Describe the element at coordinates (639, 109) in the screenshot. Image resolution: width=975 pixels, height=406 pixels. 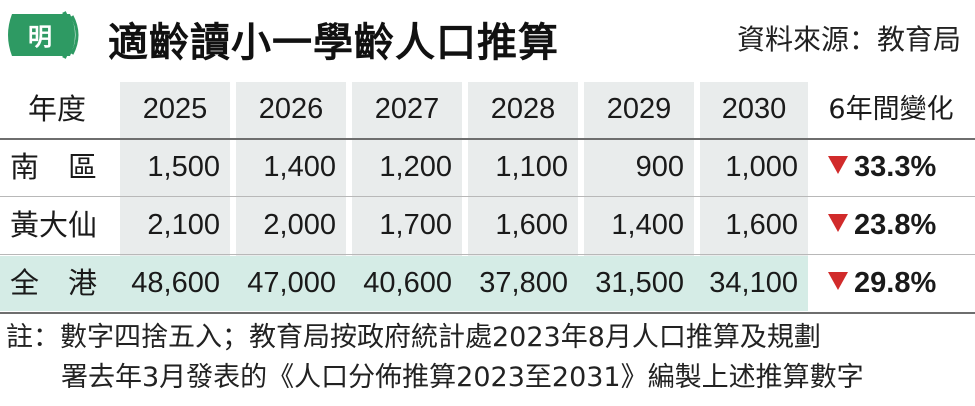
I see `header-2029: 2029` at that location.